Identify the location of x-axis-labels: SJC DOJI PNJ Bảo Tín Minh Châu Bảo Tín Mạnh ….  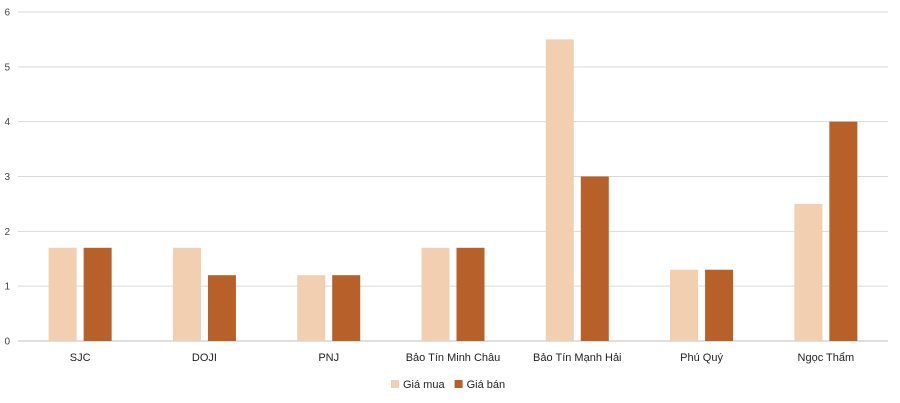
(462, 358).